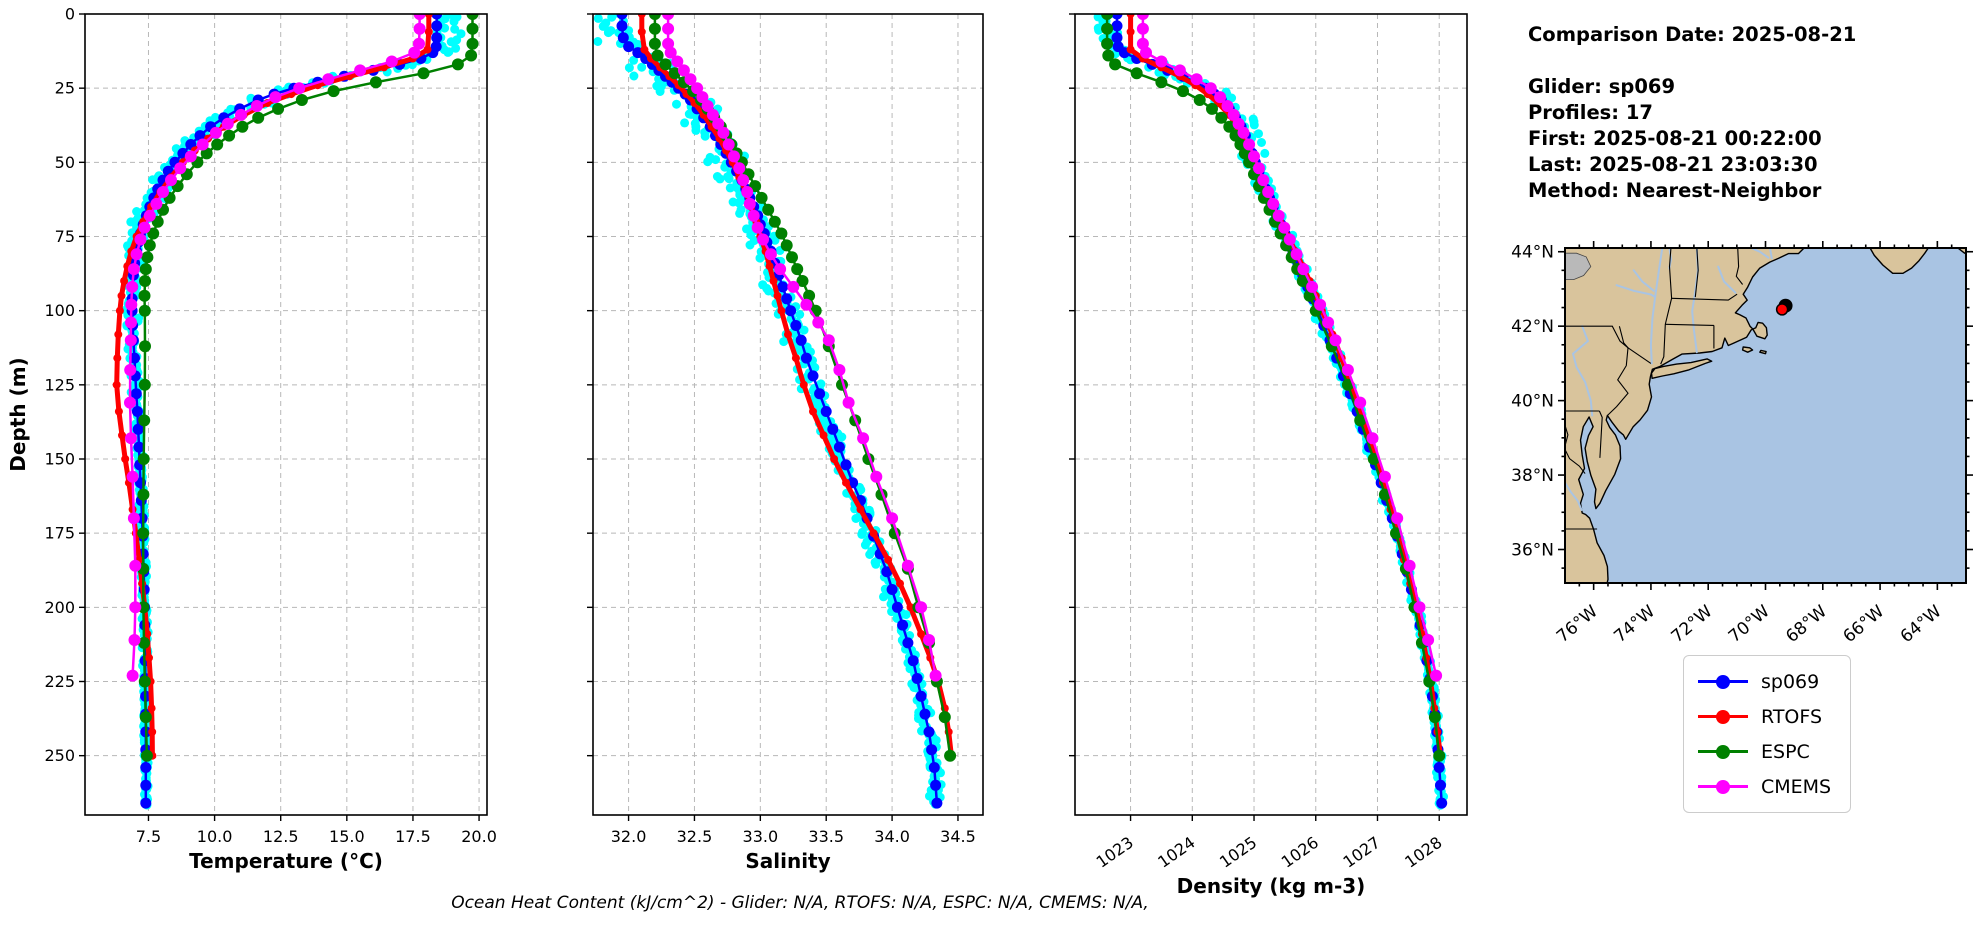 This screenshot has height=934, width=1980. Describe the element at coordinates (892, 836) in the screenshot. I see `salinity-x-tick-label: 34.0` at that location.